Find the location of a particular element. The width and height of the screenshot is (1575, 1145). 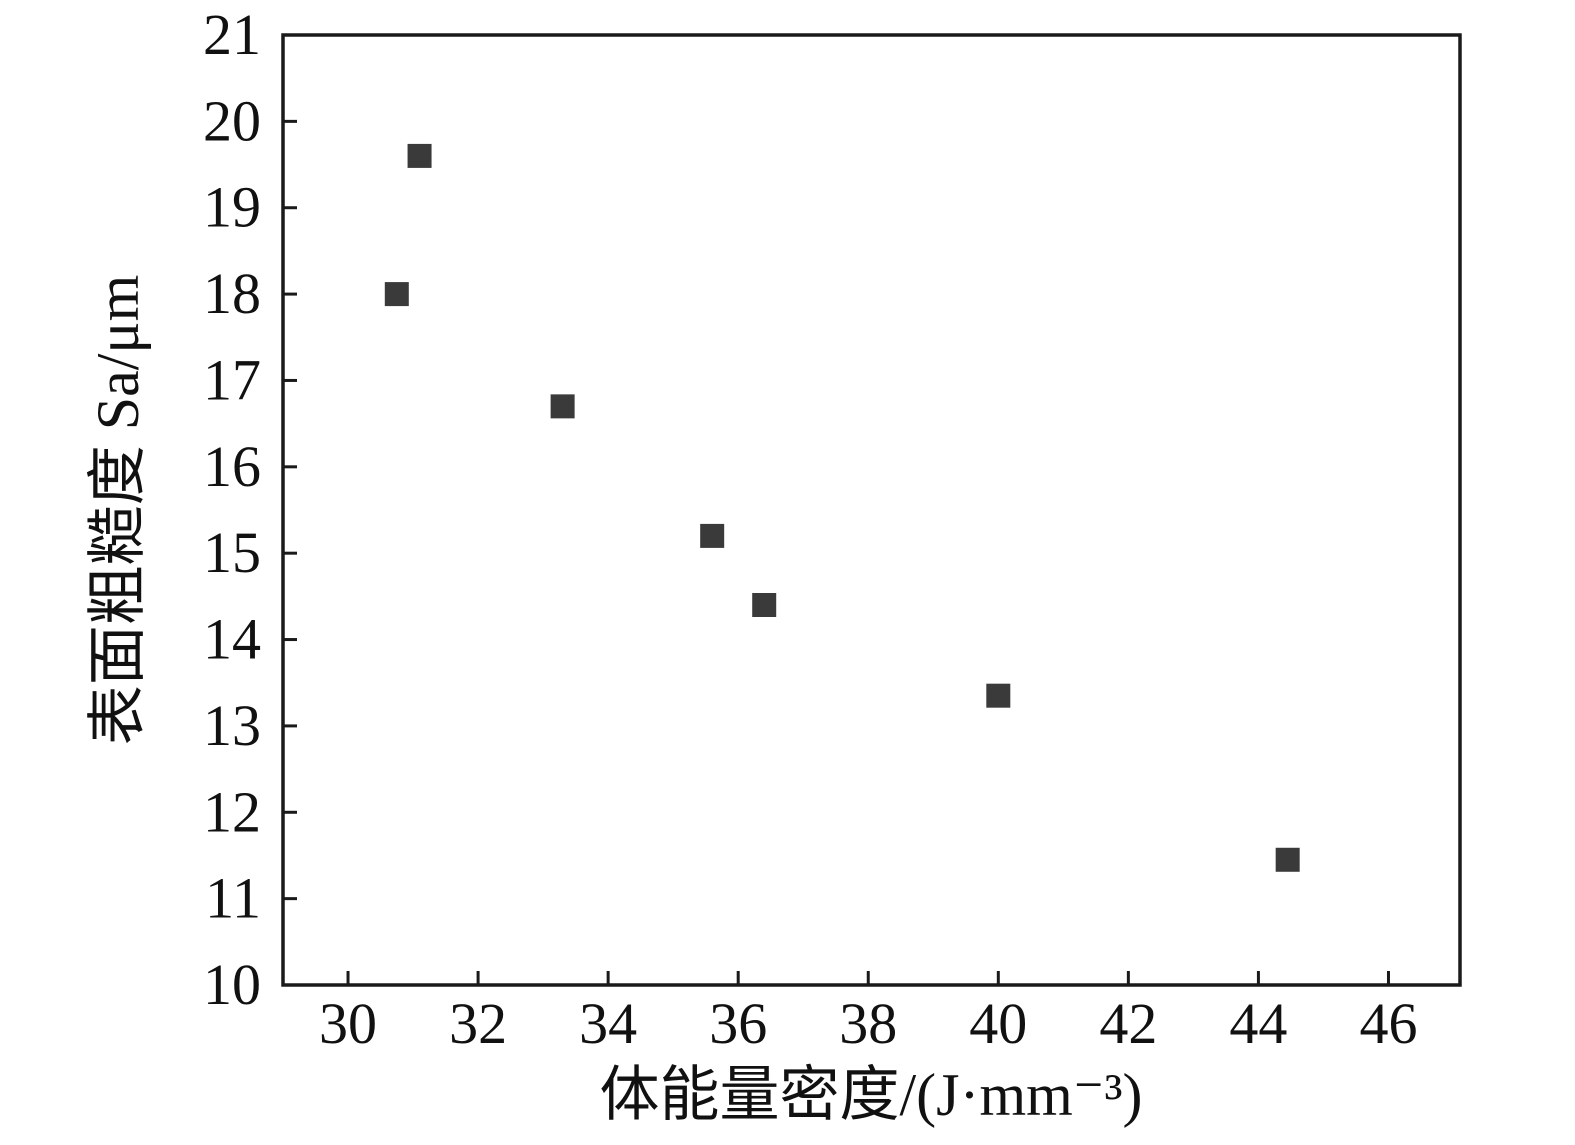

x-tick-label: 32 is located at coordinates (478, 1023).